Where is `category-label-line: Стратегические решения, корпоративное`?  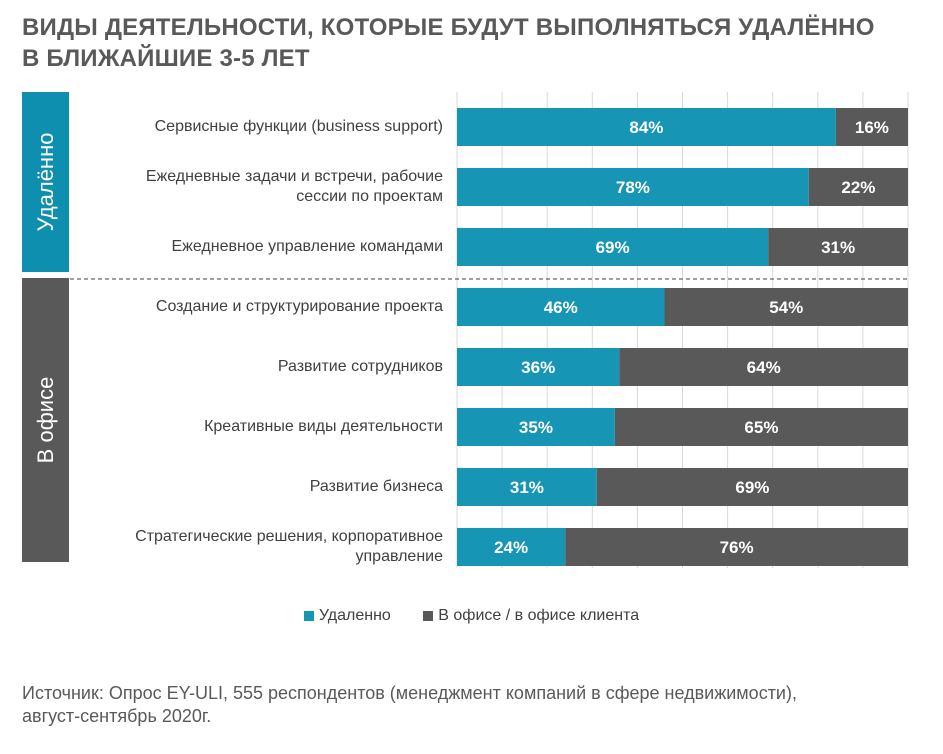 category-label-line: Стратегические решения, корпоративное is located at coordinates (289, 536).